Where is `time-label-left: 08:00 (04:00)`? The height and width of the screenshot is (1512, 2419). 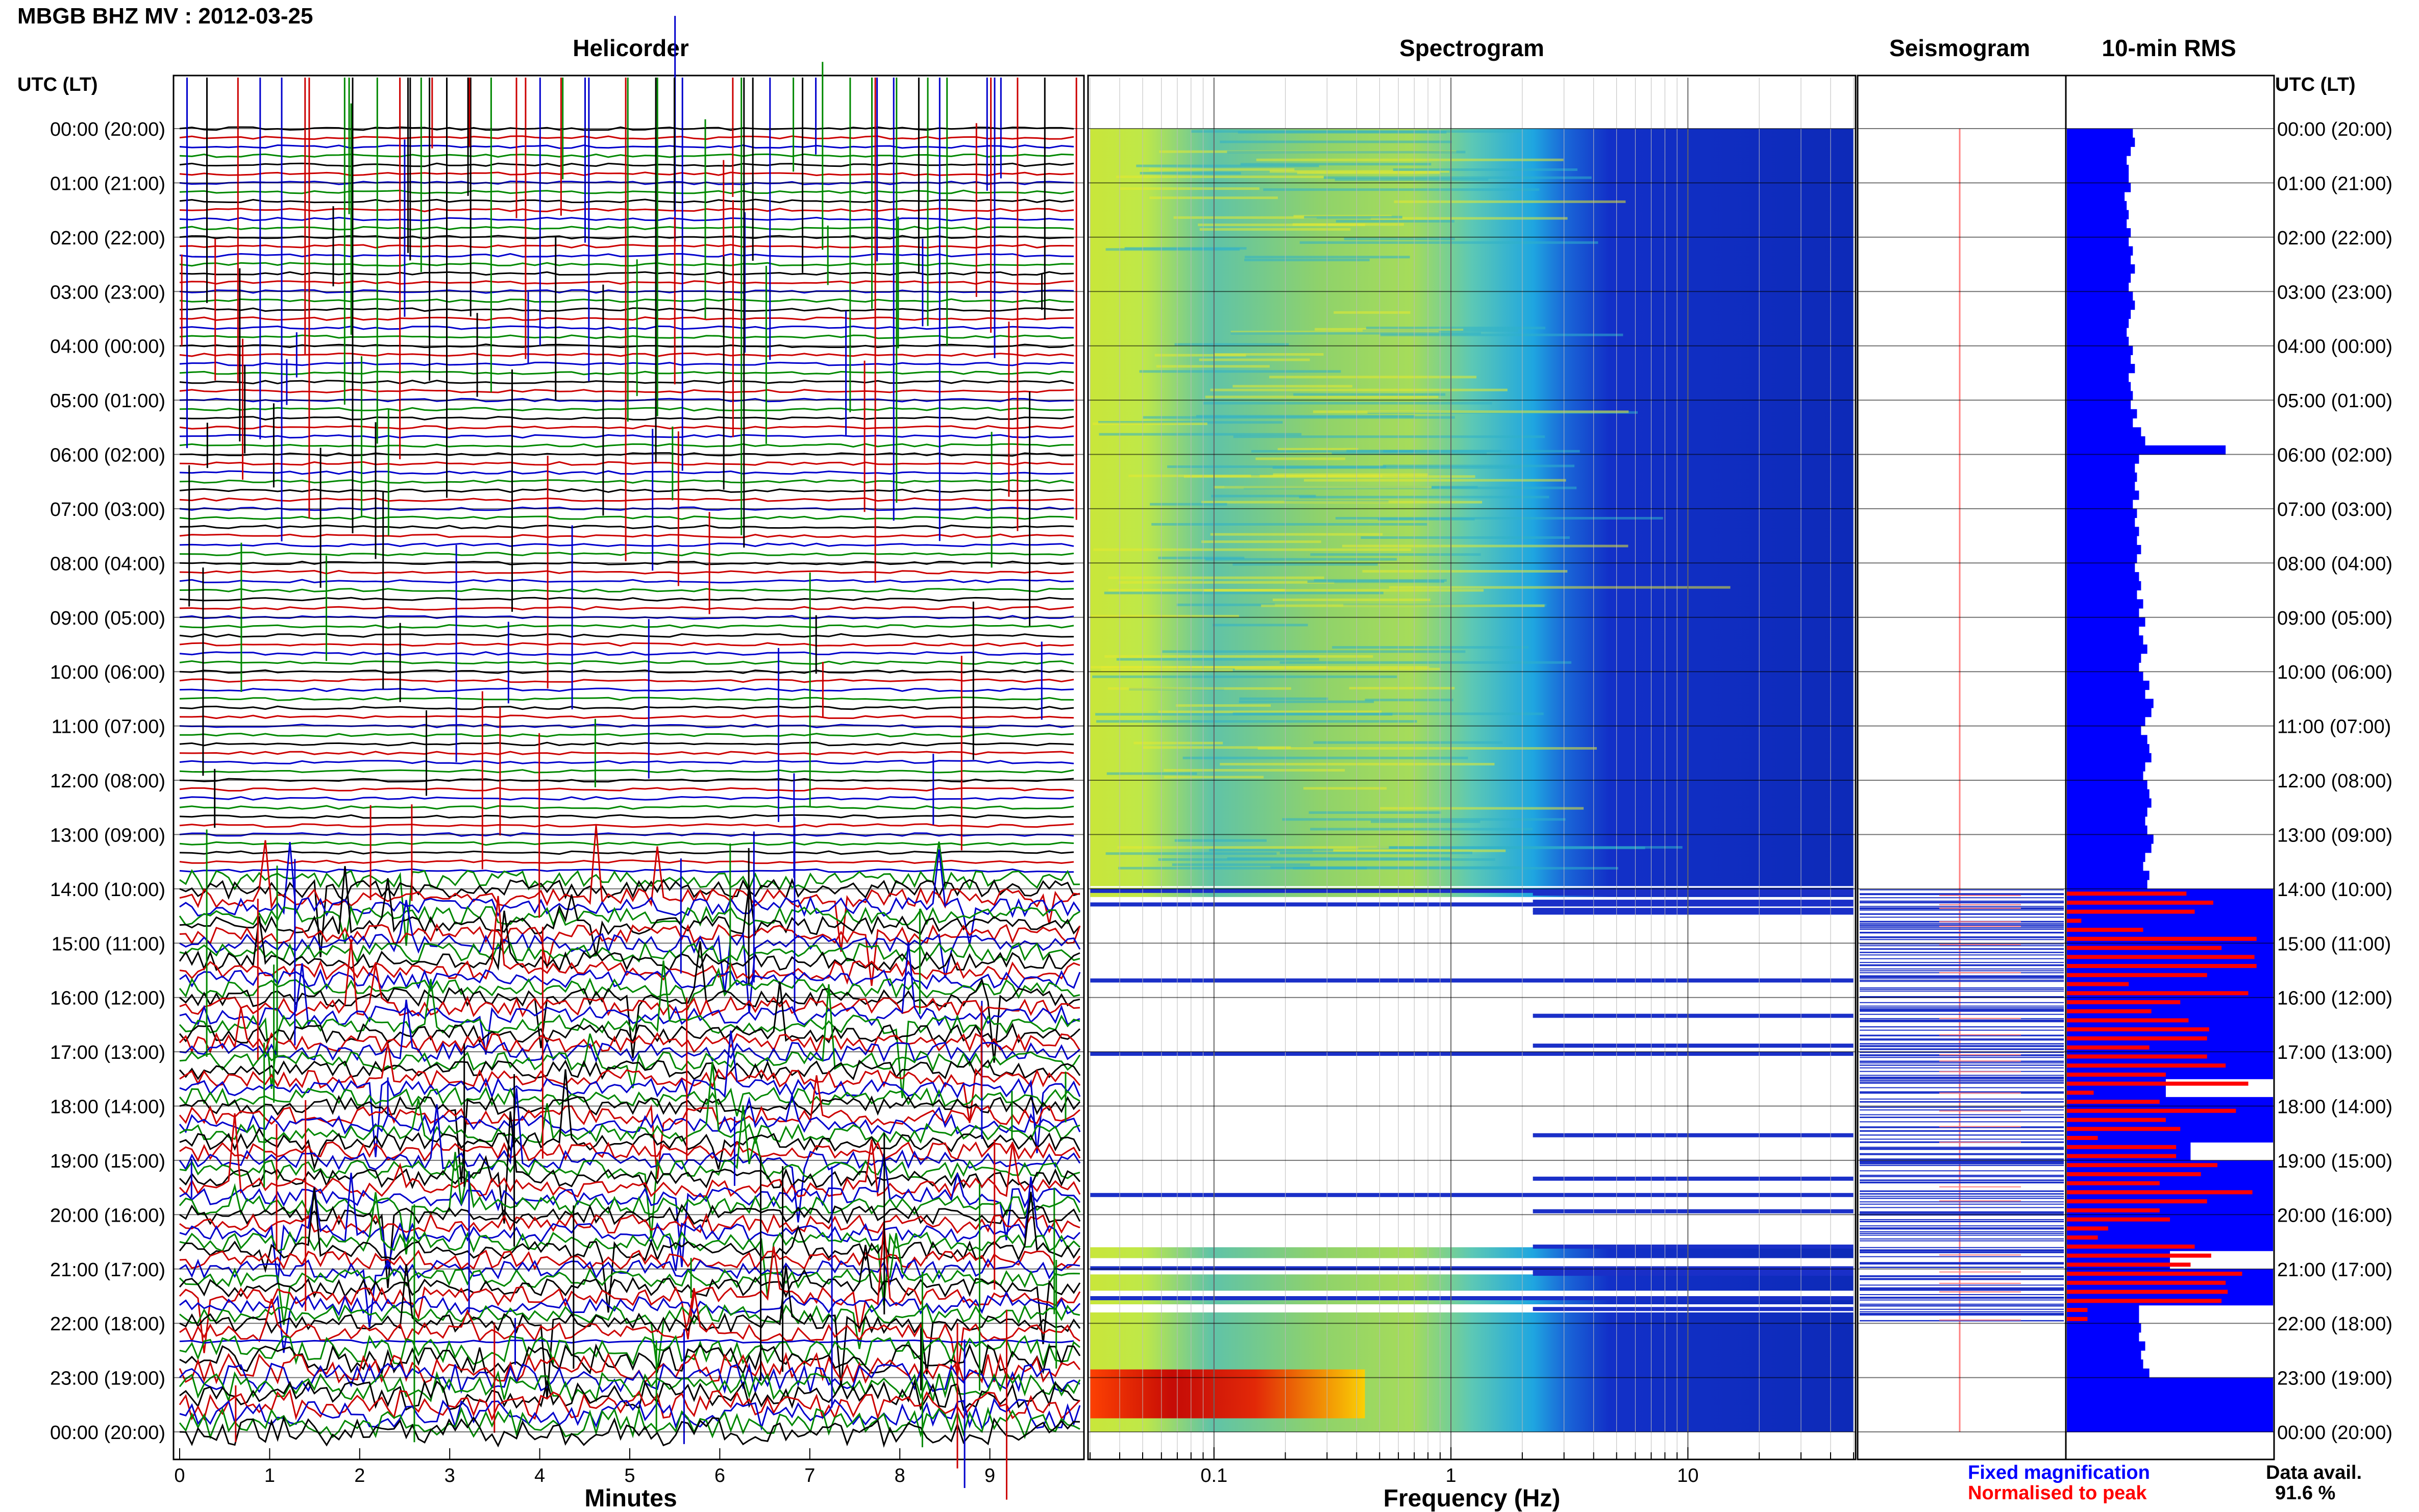 time-label-left: 08:00 (04:00) is located at coordinates (107, 564).